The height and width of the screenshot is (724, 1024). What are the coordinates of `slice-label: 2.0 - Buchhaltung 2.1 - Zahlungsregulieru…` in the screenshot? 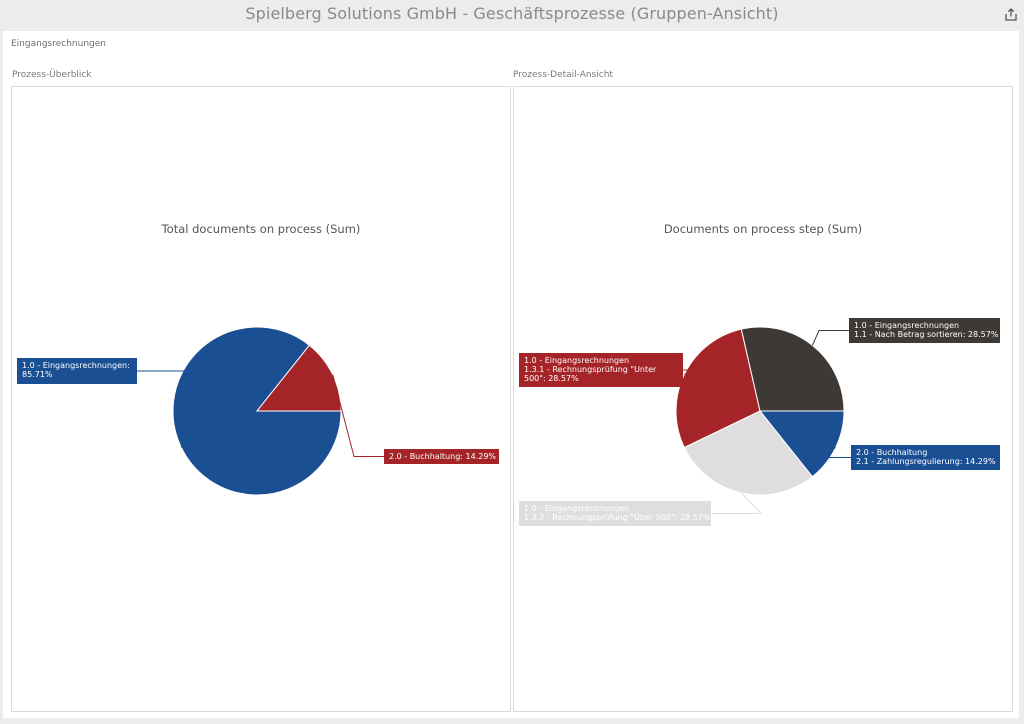 It's located at (926, 457).